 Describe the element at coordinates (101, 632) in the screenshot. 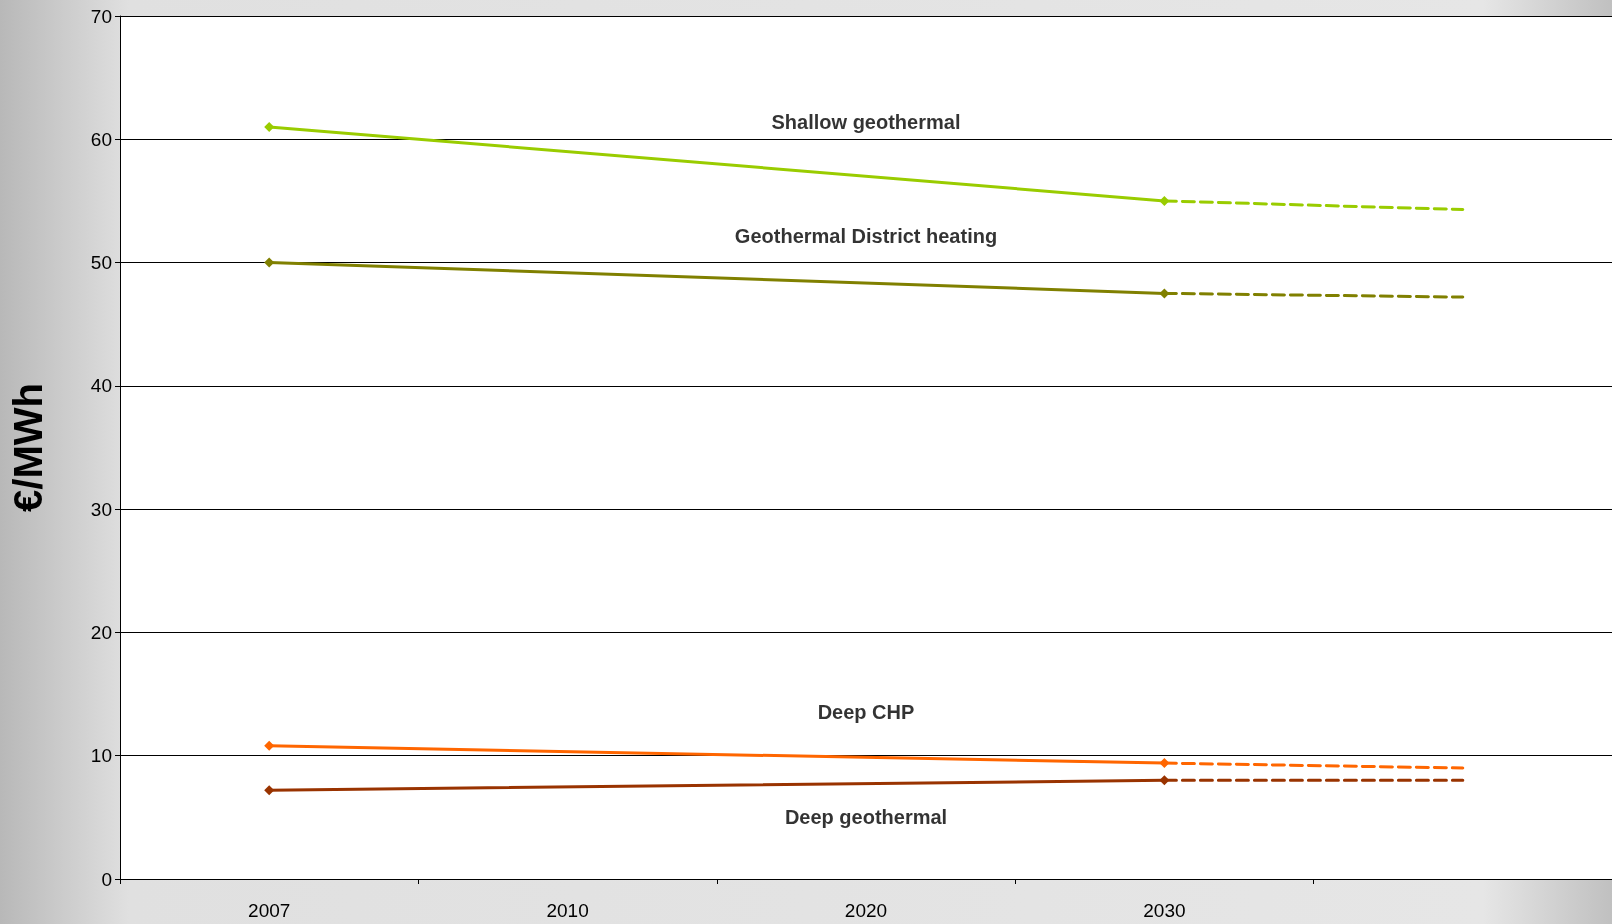

I see `y-tick-label: 20` at that location.